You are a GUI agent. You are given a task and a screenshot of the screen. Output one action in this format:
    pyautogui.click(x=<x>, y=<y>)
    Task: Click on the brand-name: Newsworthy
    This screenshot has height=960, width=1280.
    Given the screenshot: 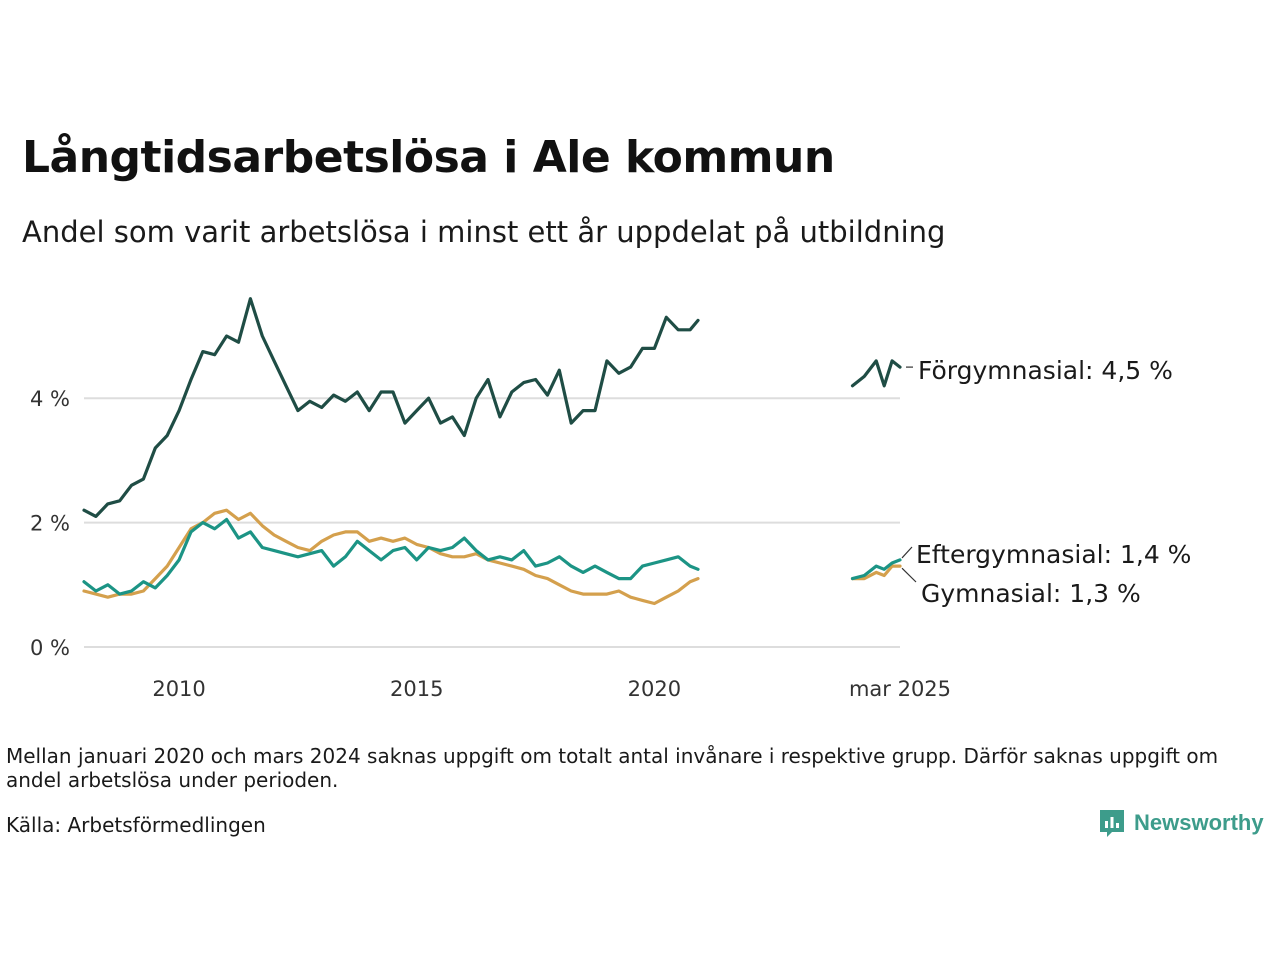 What is the action you would take?
    pyautogui.click(x=1199, y=822)
    